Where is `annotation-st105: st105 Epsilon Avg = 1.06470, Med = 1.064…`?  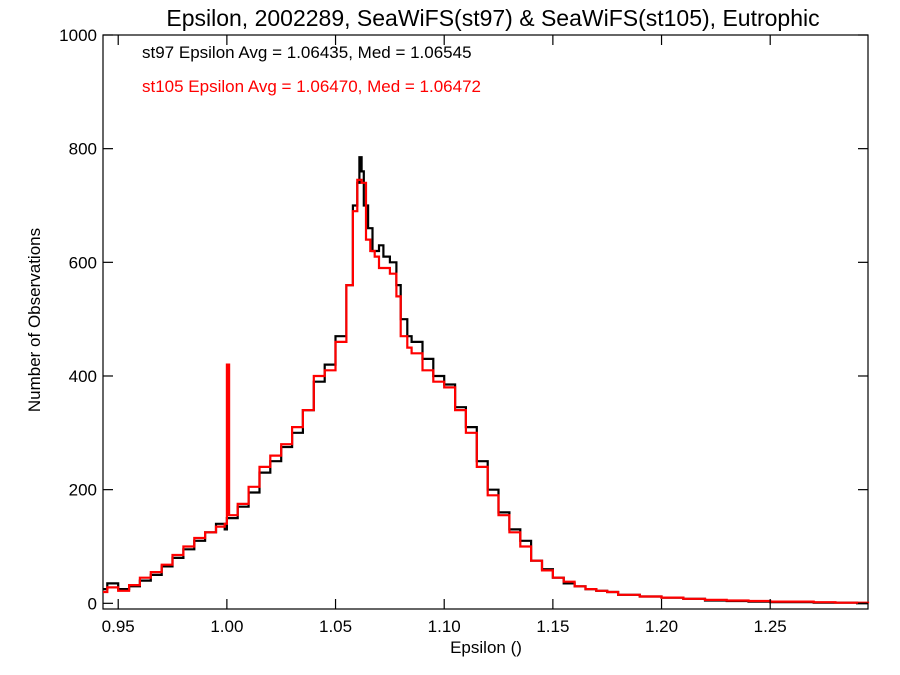 annotation-st105: st105 Epsilon Avg = 1.06470, Med = 1.064… is located at coordinates (311, 86).